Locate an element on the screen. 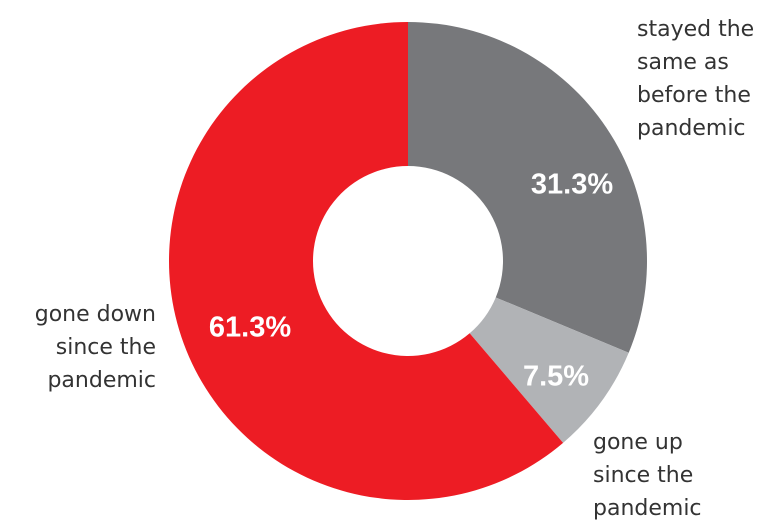  slice-category-label-gone-down: gone down since the pandemic is located at coordinates (95, 347).